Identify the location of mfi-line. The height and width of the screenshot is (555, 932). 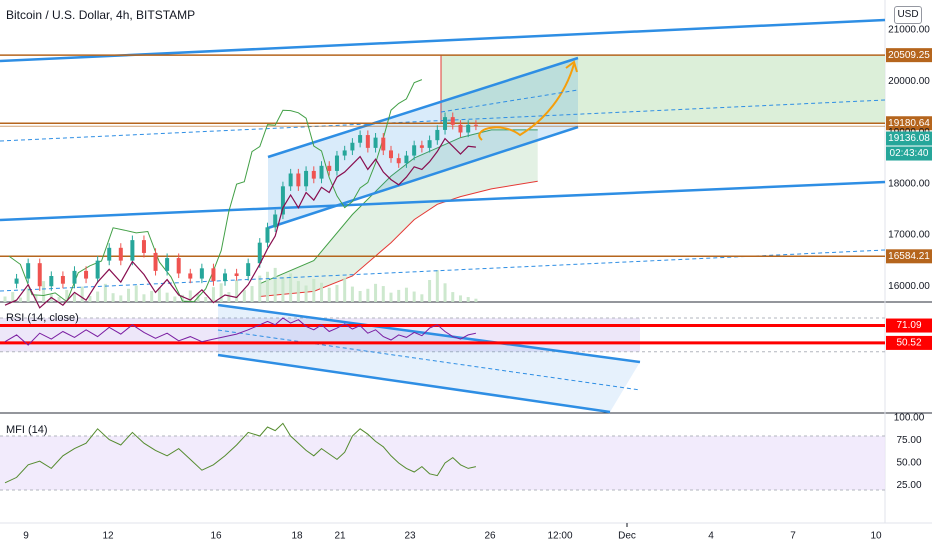
(240, 453).